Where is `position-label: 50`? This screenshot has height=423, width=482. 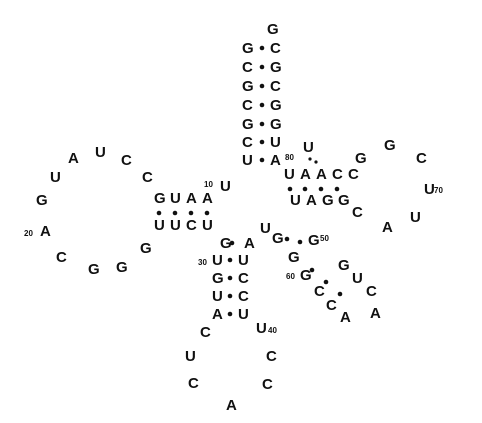
position-label: 50 is located at coordinates (324, 238).